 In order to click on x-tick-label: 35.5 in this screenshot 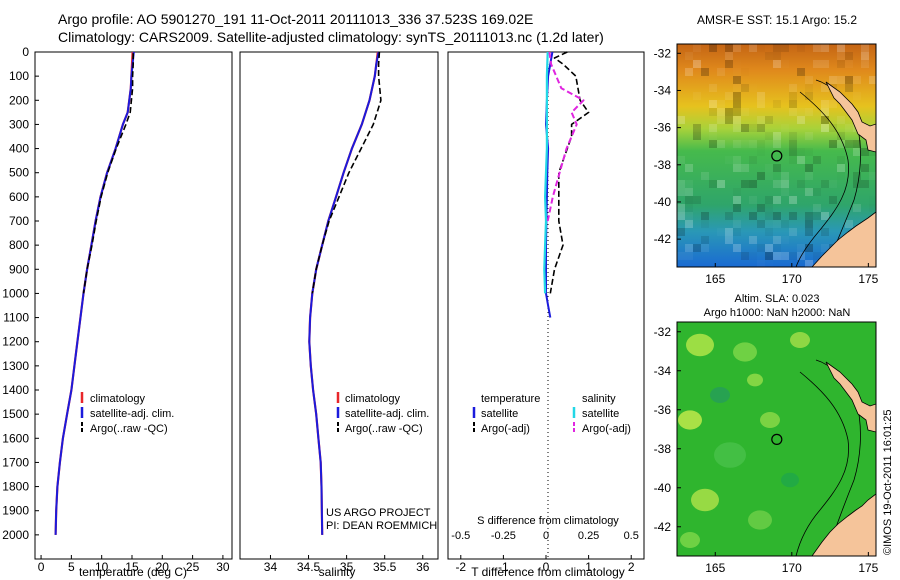, I will do `click(385, 567)`.